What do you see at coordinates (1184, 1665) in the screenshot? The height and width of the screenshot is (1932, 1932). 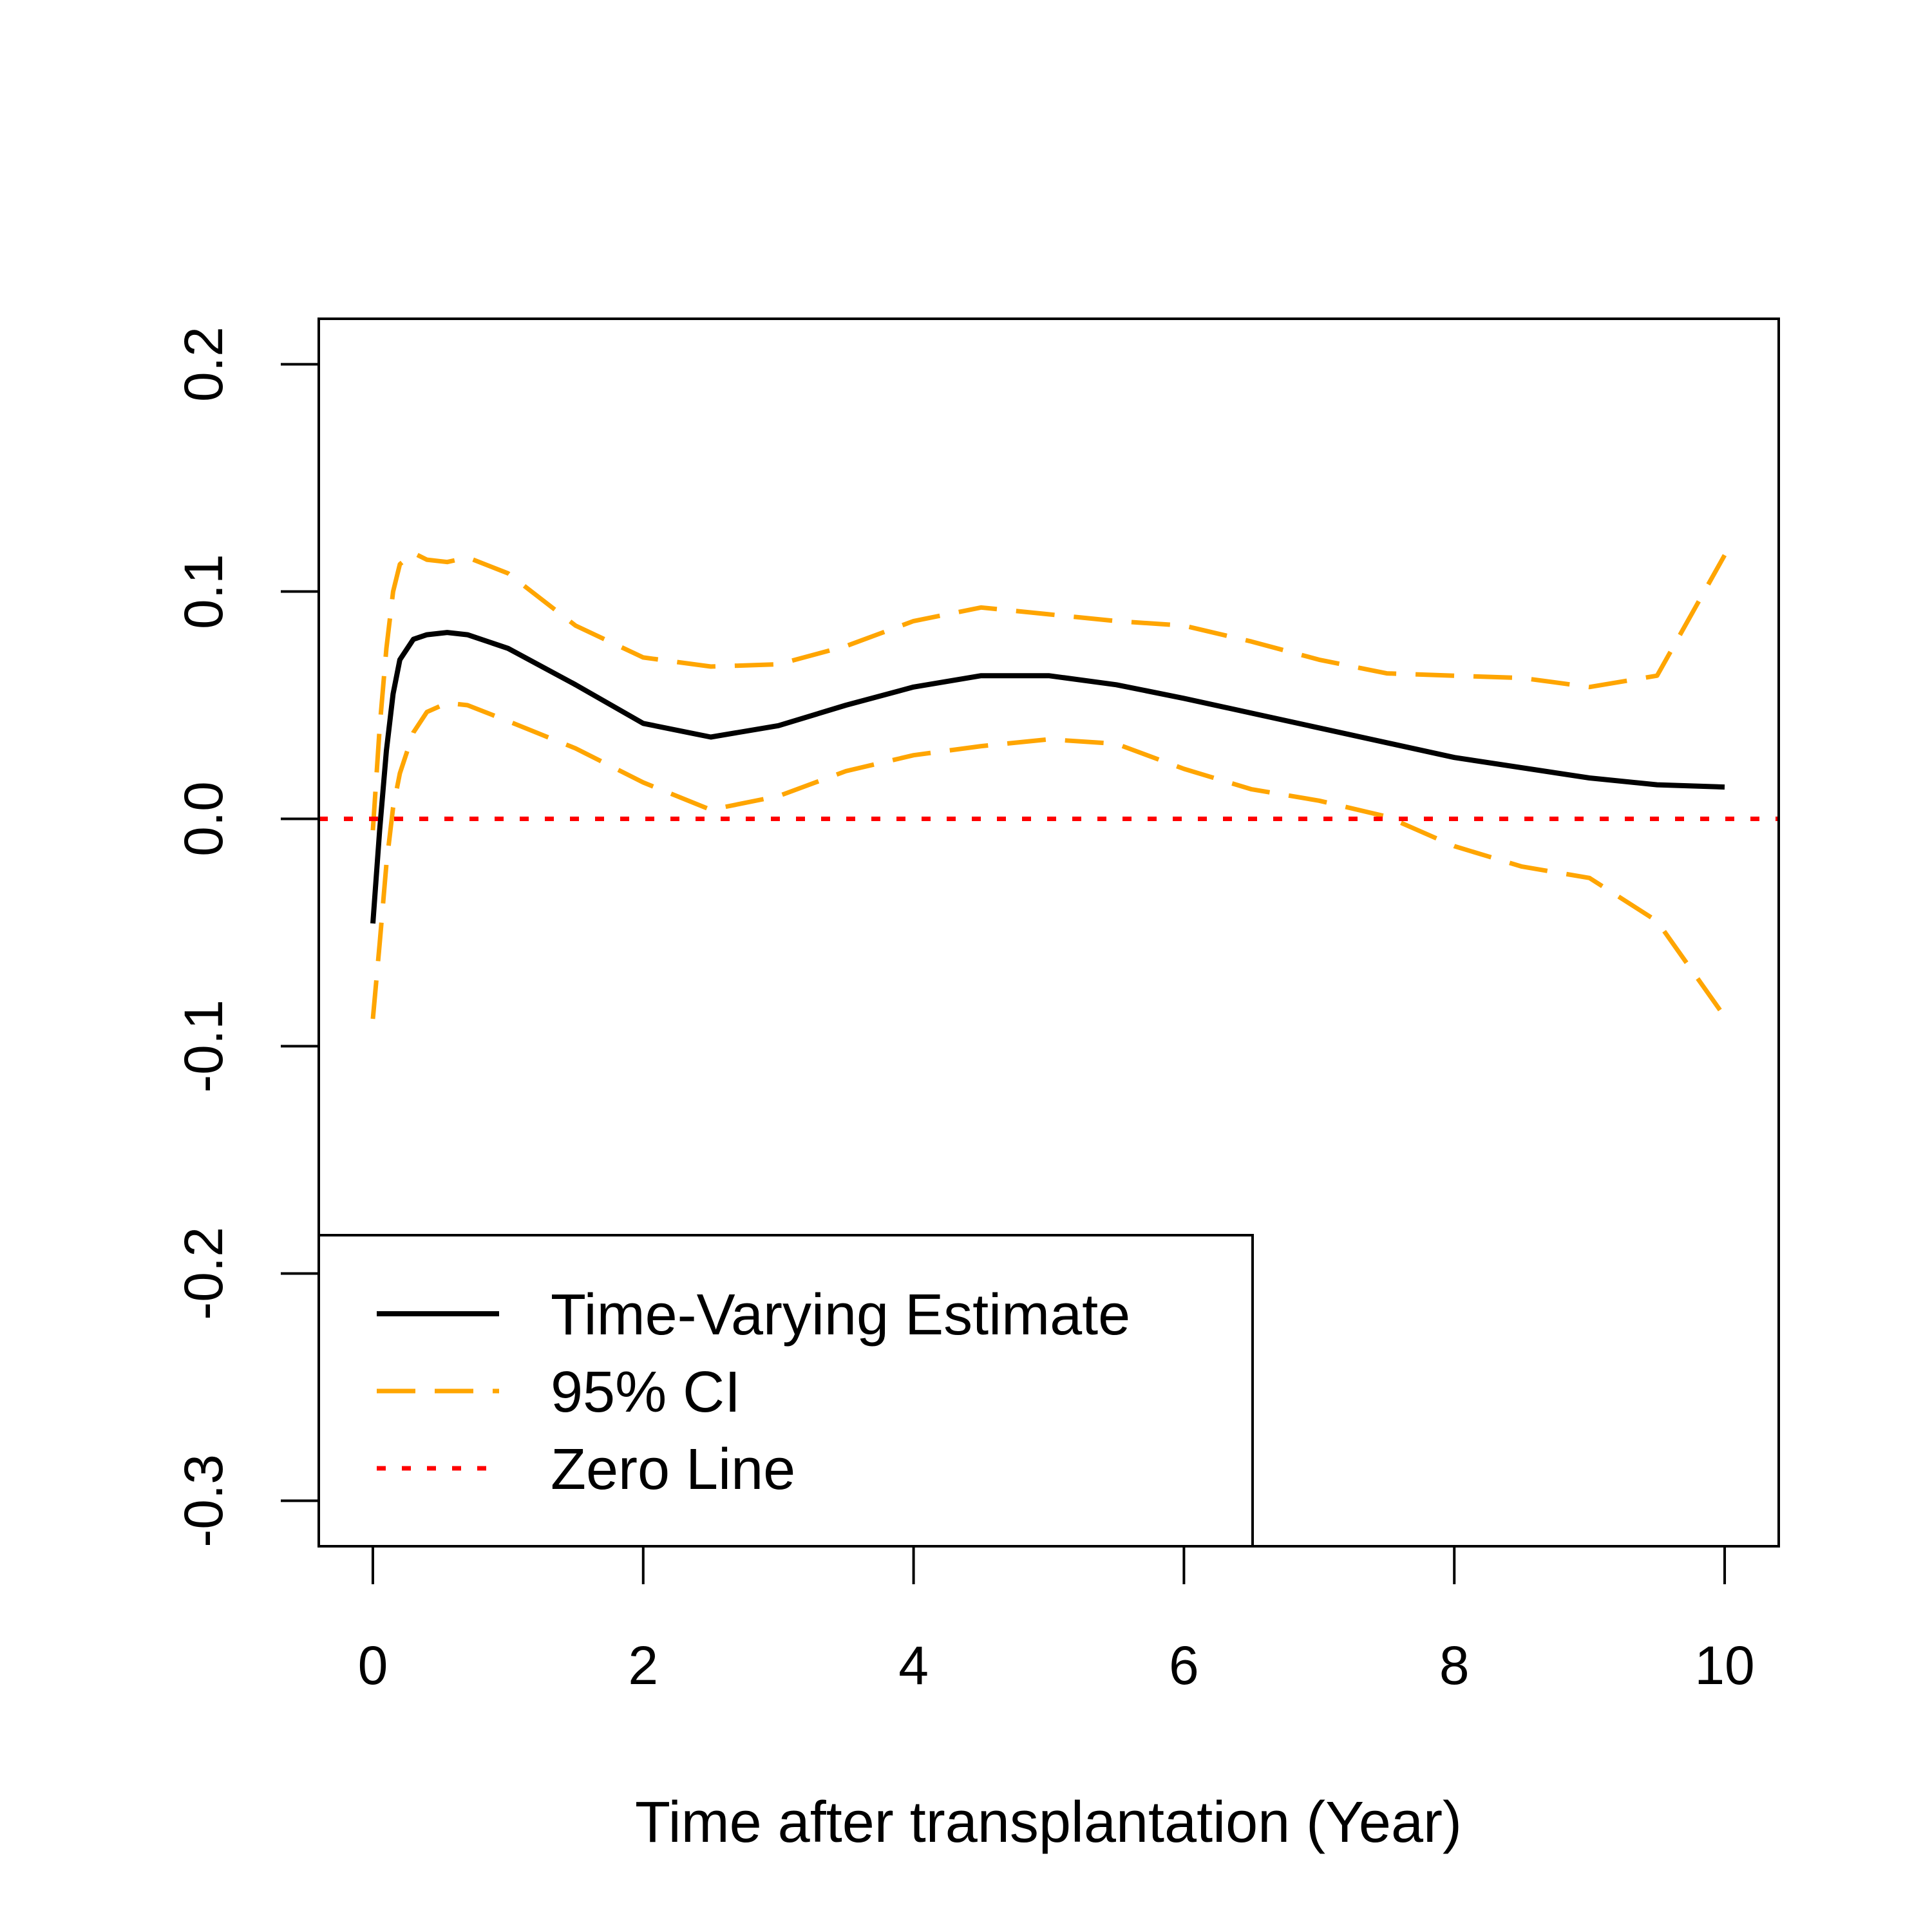 I see `x-tick-label: 6` at bounding box center [1184, 1665].